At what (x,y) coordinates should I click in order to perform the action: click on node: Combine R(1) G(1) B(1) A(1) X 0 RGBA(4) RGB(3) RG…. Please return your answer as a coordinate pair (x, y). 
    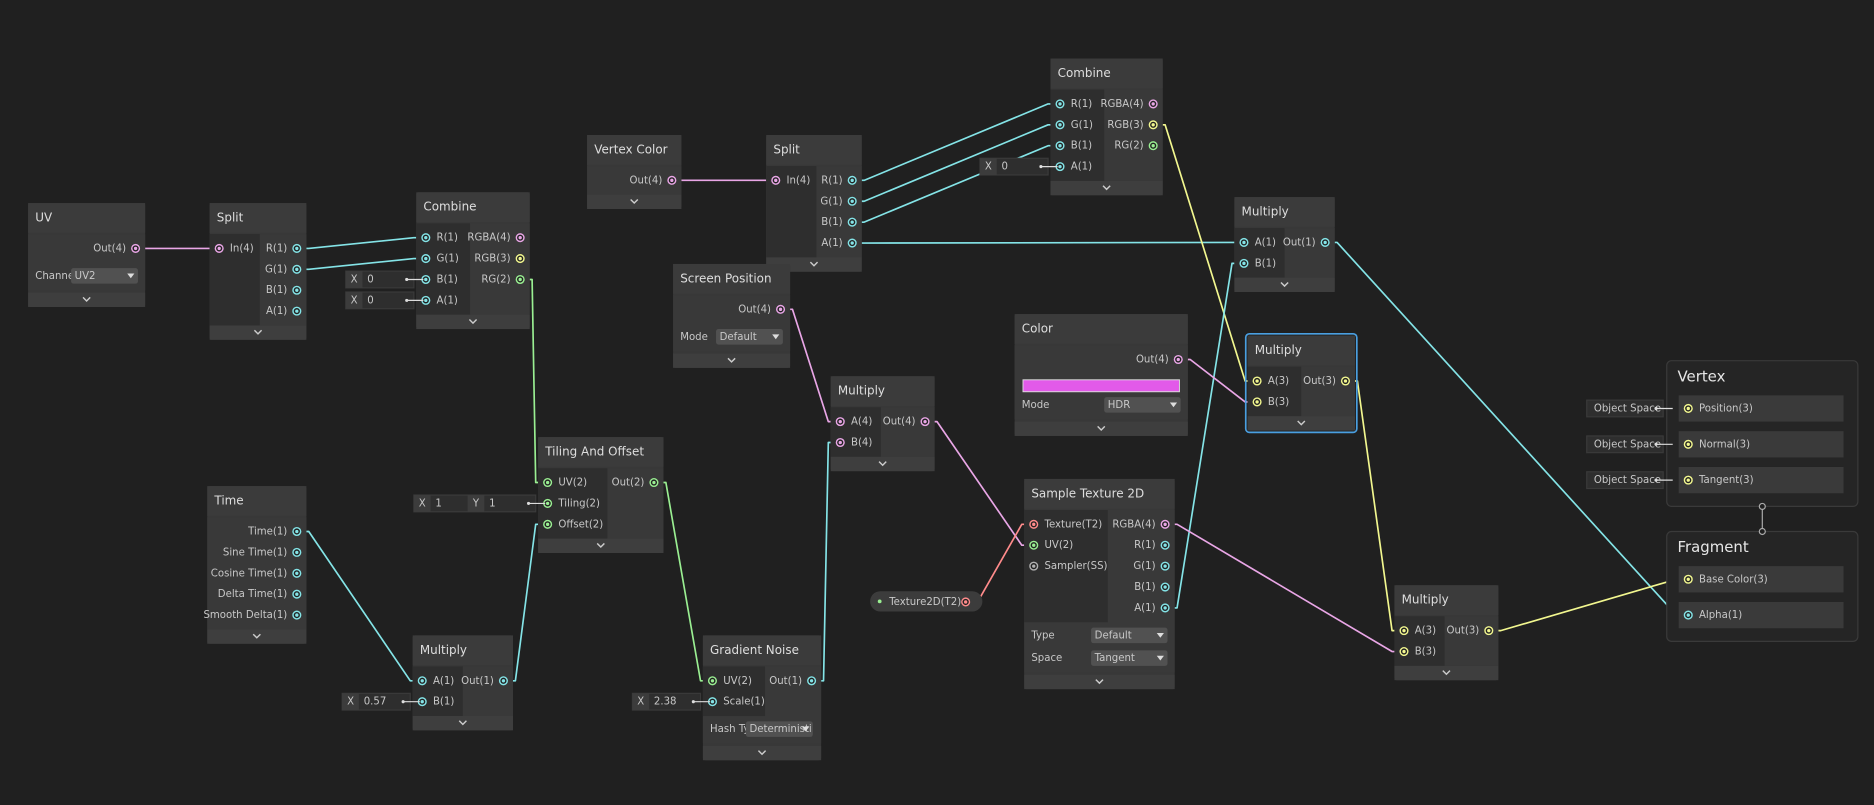
    Looking at the image, I should click on (1071, 127).